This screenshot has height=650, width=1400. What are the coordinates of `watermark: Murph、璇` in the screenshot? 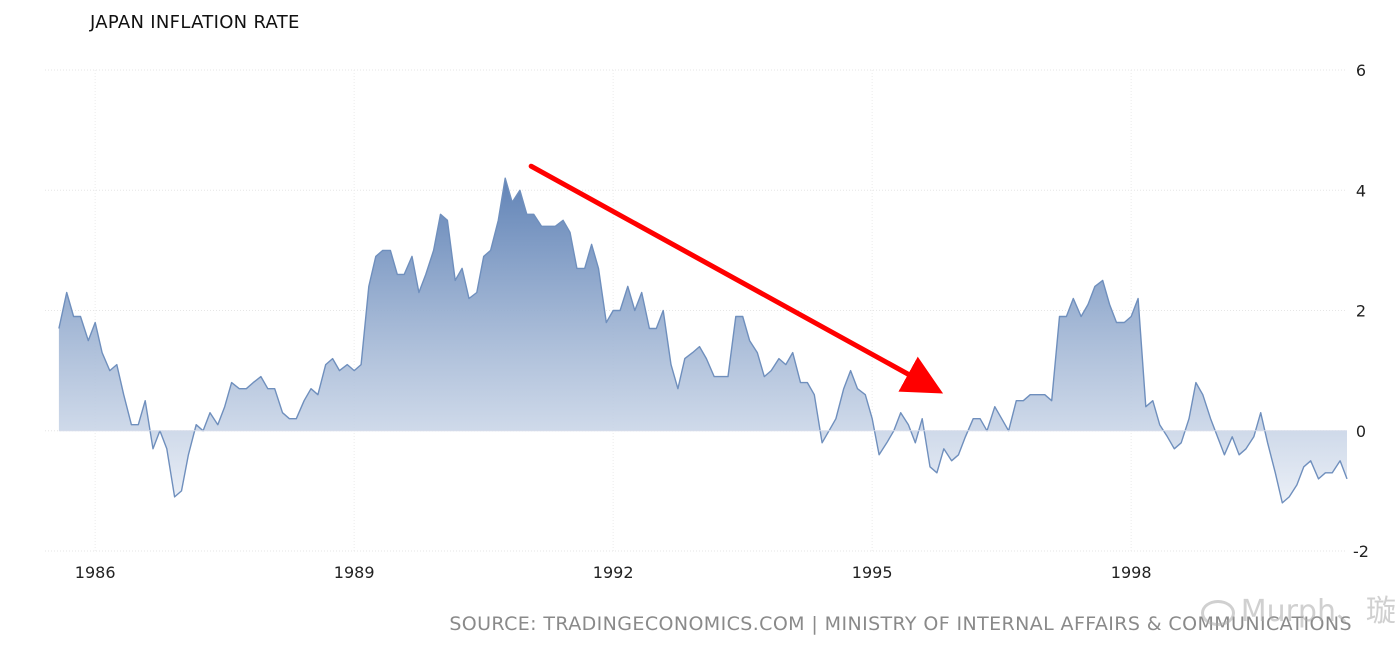 It's located at (1298, 608).